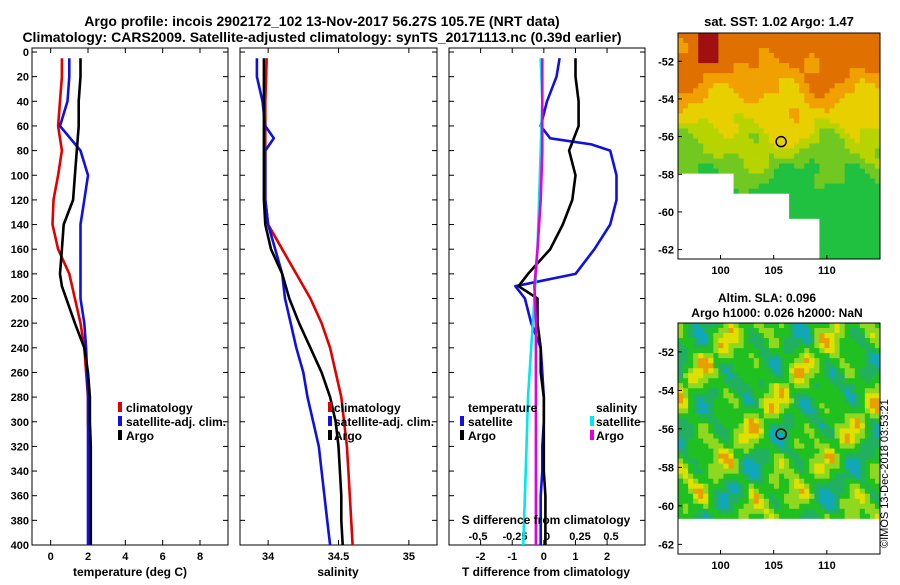 The height and width of the screenshot is (585, 900). What do you see at coordinates (293, 302) in the screenshot?
I see `series-line-satellite-adj-clim-` at bounding box center [293, 302].